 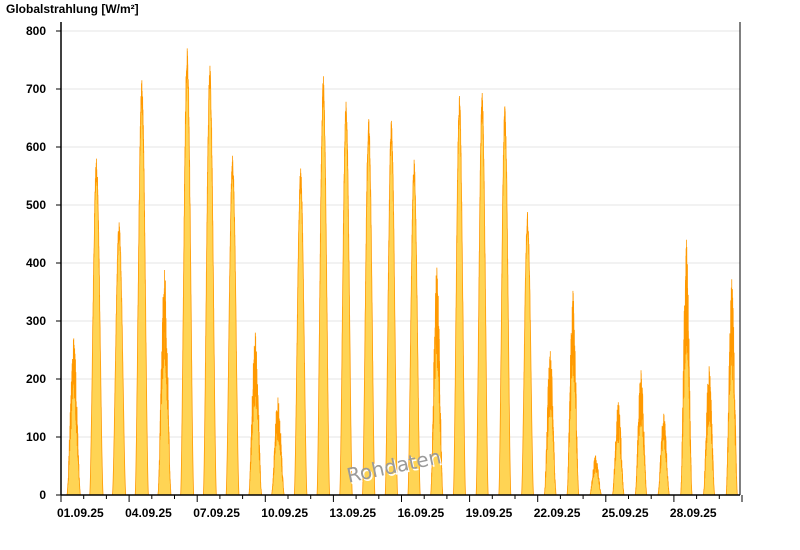 I want to click on day-area-07.09.25, so click(x=209, y=280).